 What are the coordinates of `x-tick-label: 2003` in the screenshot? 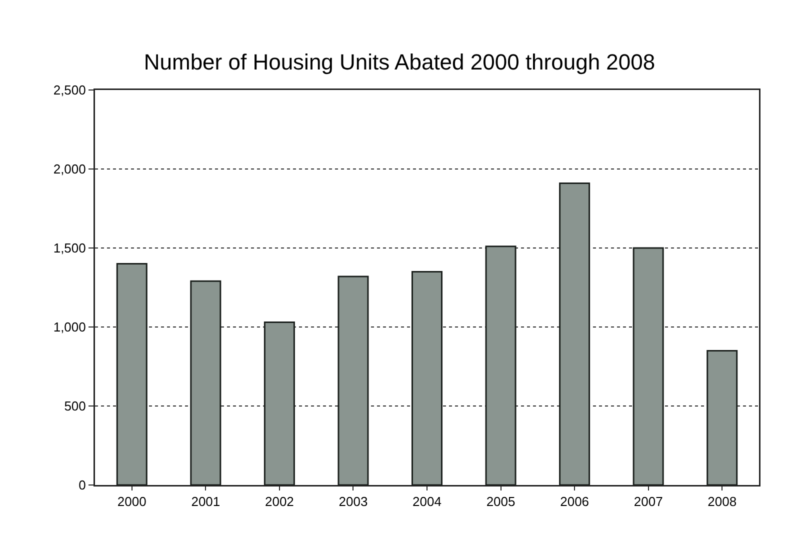 It's located at (353, 502).